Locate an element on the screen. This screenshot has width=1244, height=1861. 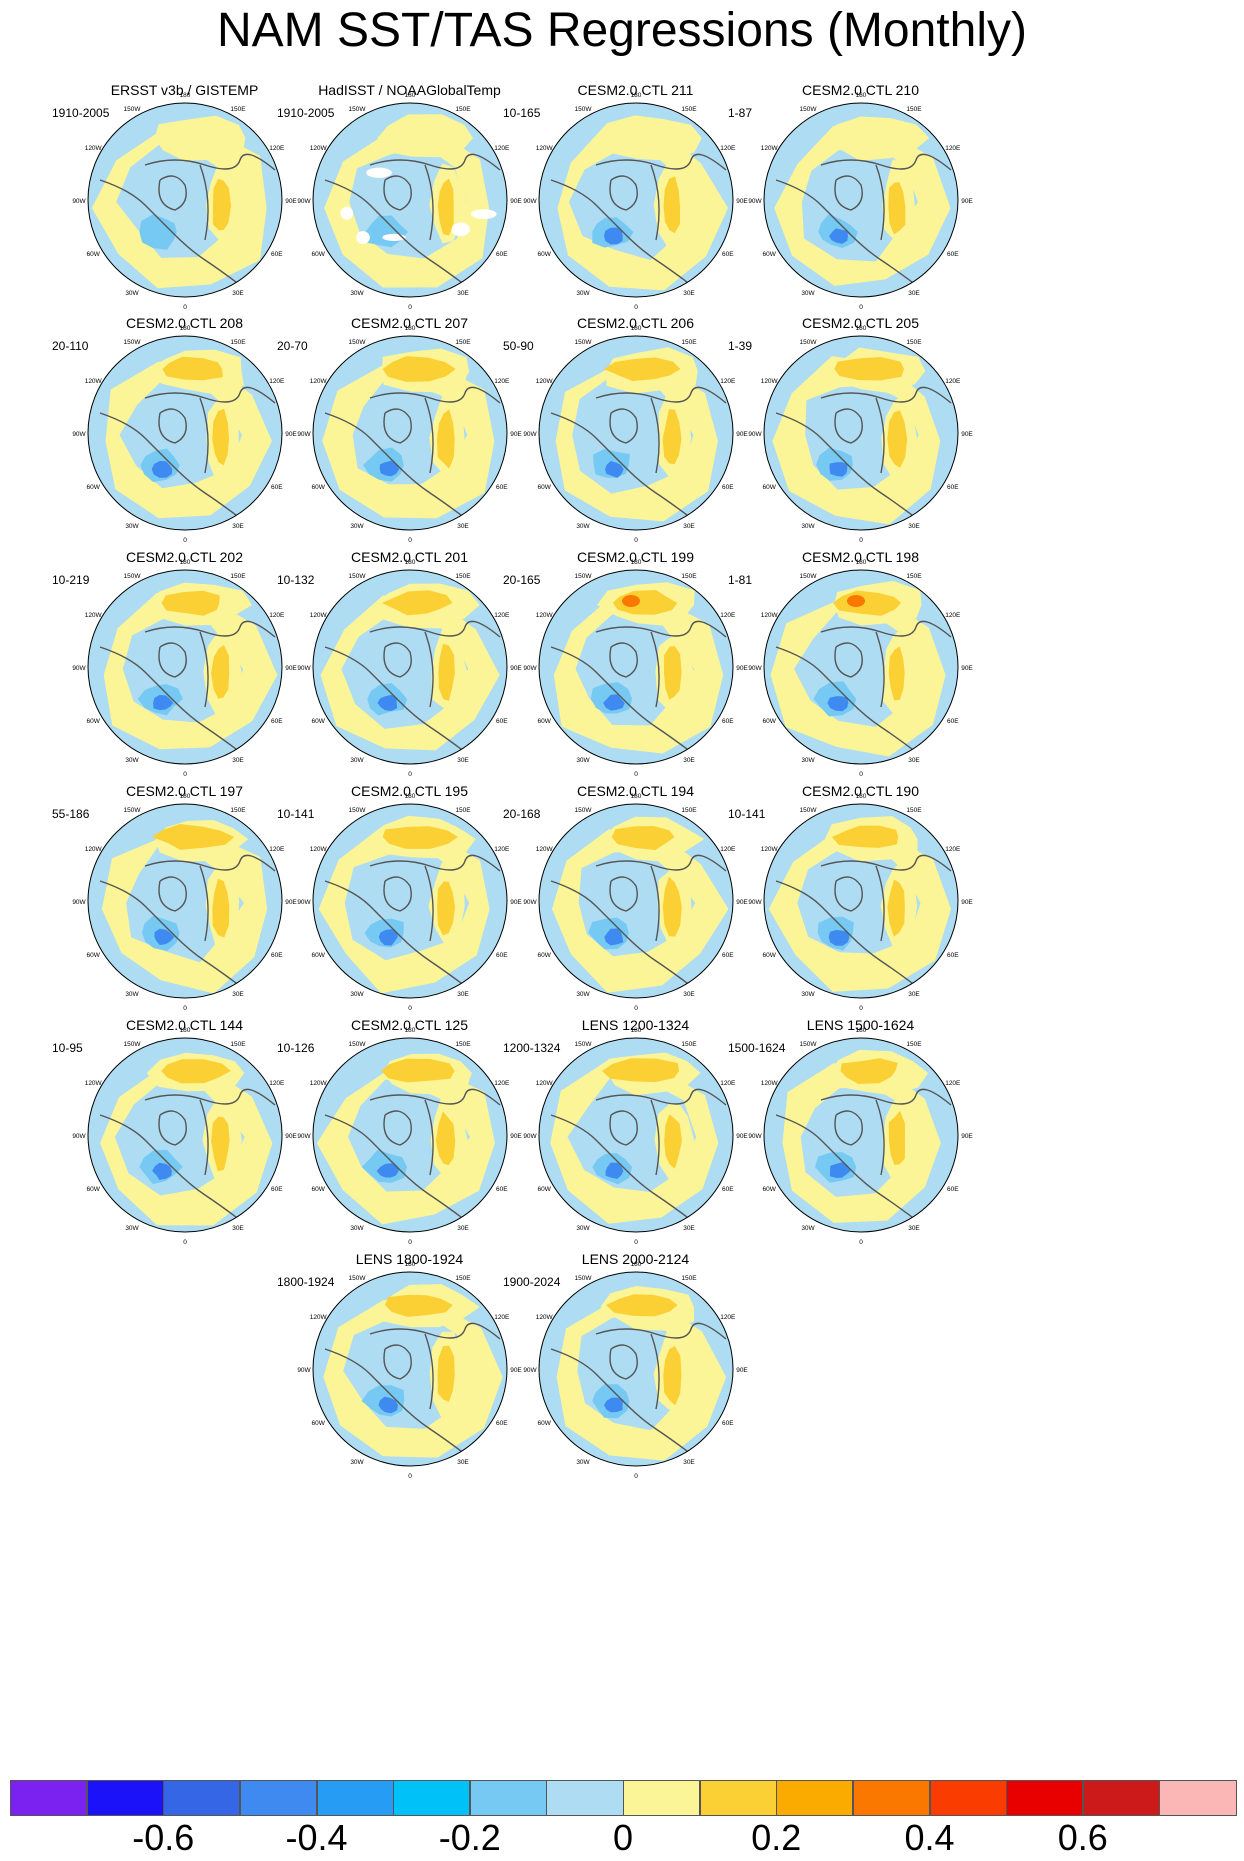
north-pacific-peak-anomaly is located at coordinates (631, 601).